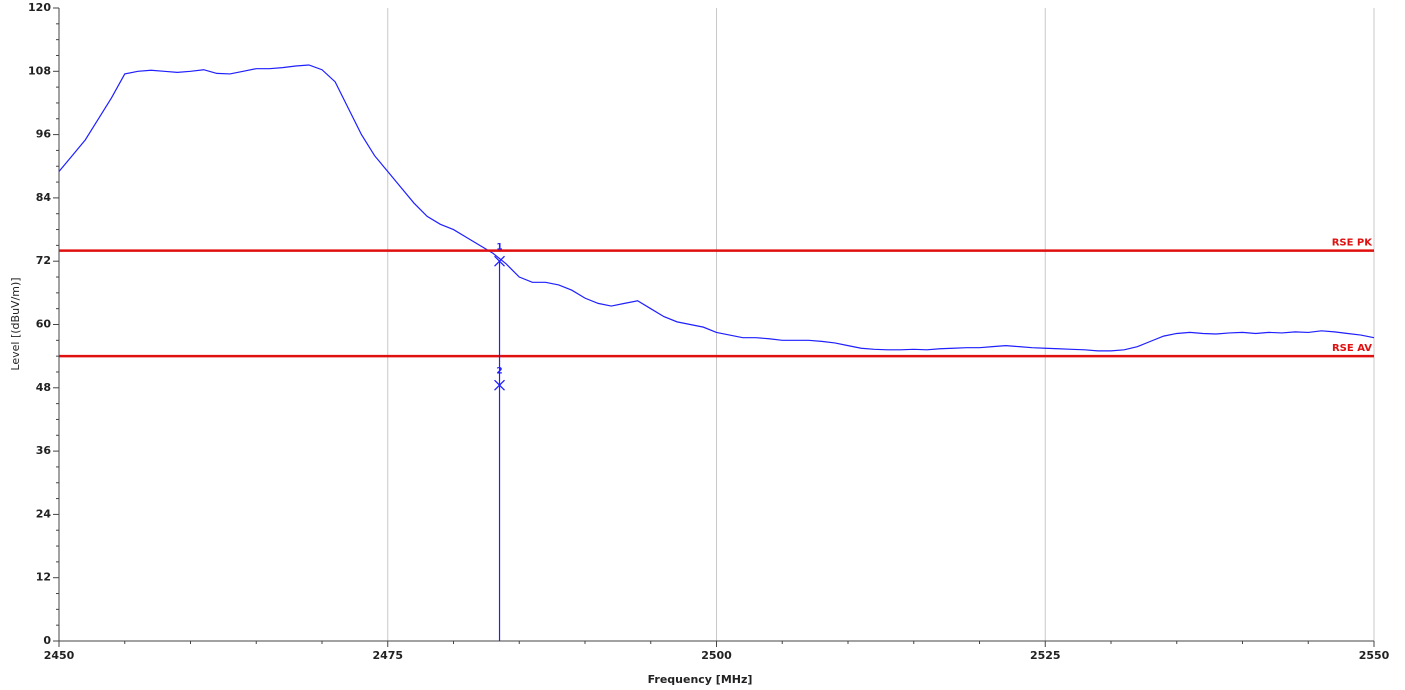 This screenshot has height=690, width=1405. What do you see at coordinates (47, 640) in the screenshot?
I see `y-tick-label: 0` at bounding box center [47, 640].